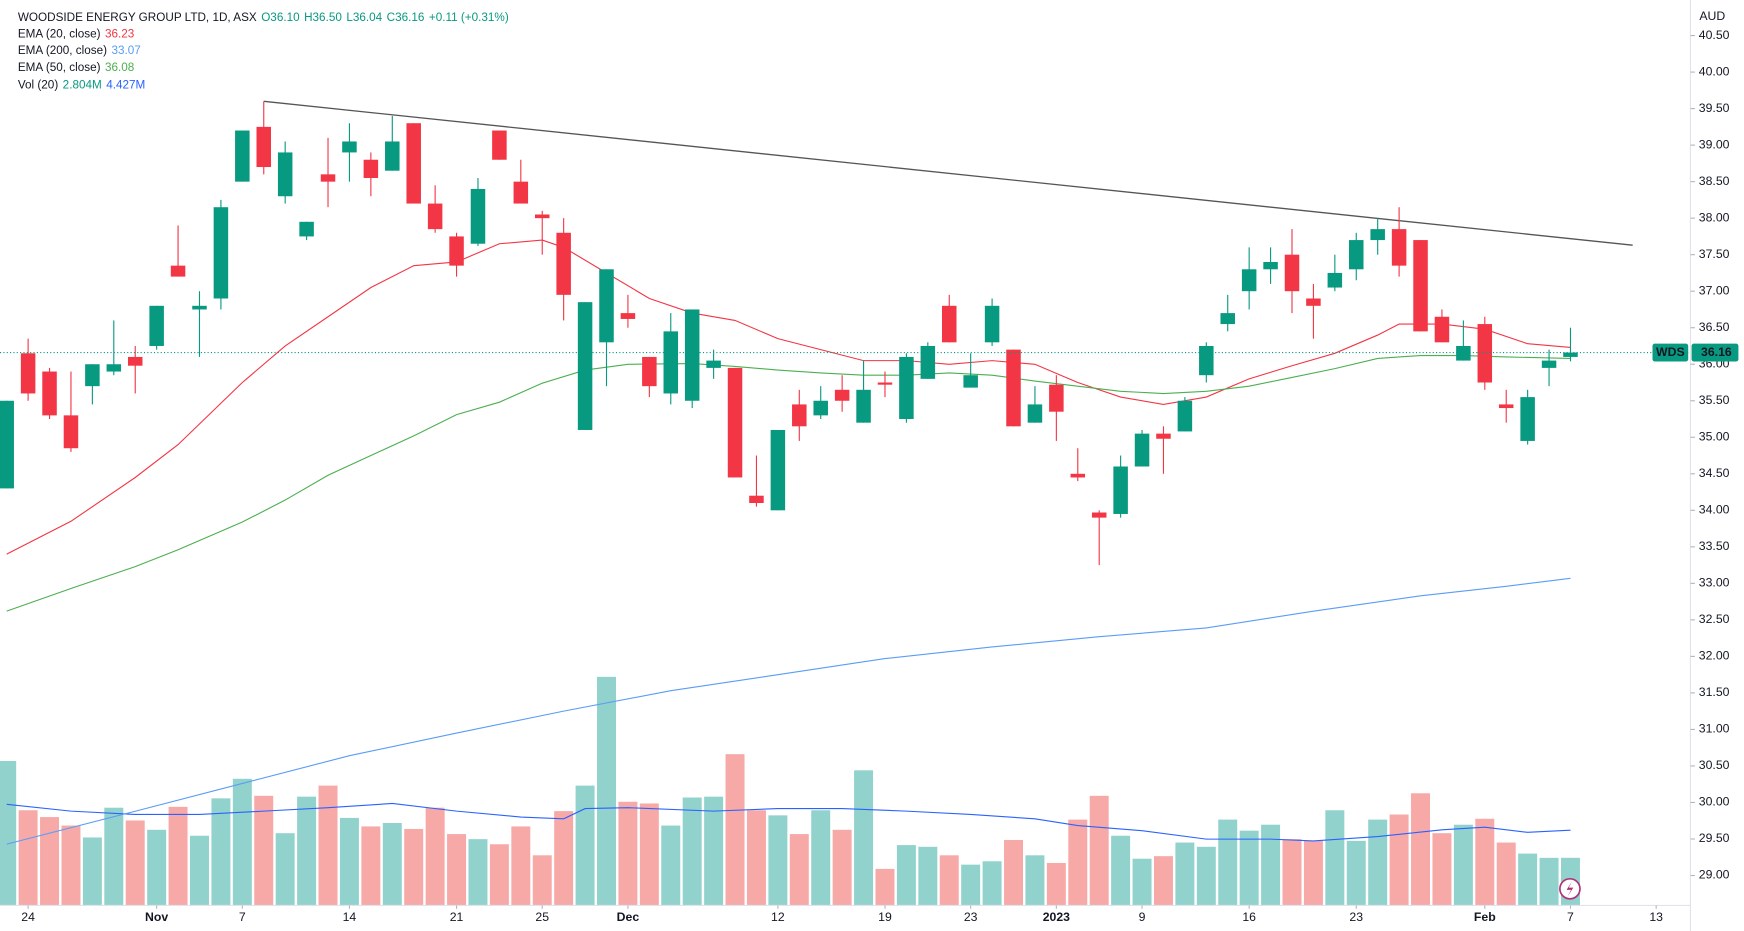 The image size is (1744, 931). I want to click on y-tick-label: 38.00, so click(1714, 217).